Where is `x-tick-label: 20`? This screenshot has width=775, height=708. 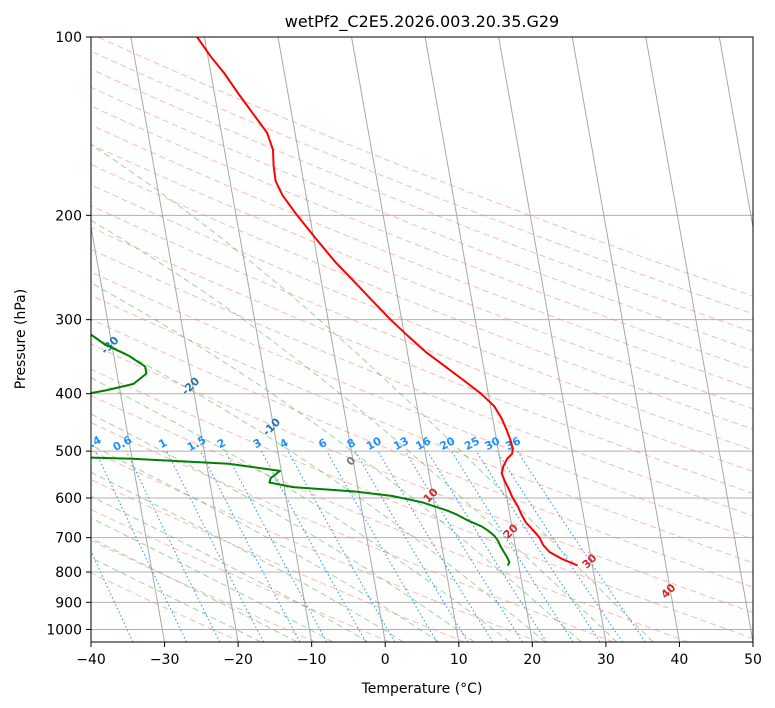
x-tick-label: 20 is located at coordinates (532, 660).